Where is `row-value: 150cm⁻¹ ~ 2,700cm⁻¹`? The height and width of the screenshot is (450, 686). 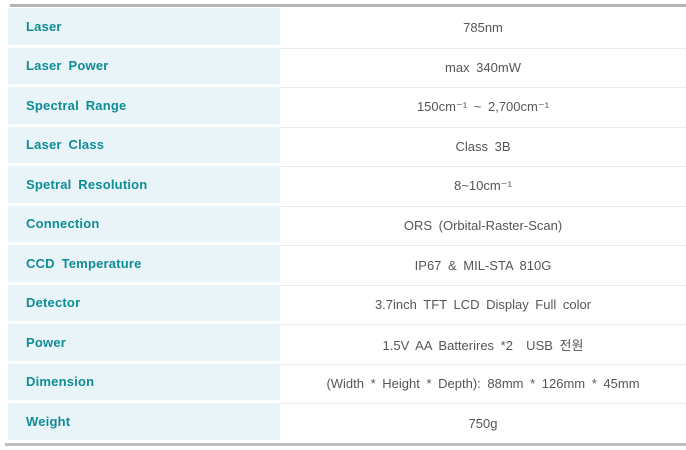
row-value: 150cm⁻¹ ~ 2,700cm⁻¹ is located at coordinates (483, 107).